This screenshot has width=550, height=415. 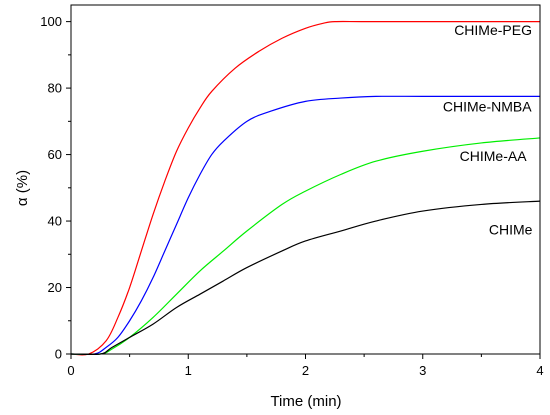 What do you see at coordinates (55, 221) in the screenshot?
I see `y-tick-label: 40` at bounding box center [55, 221].